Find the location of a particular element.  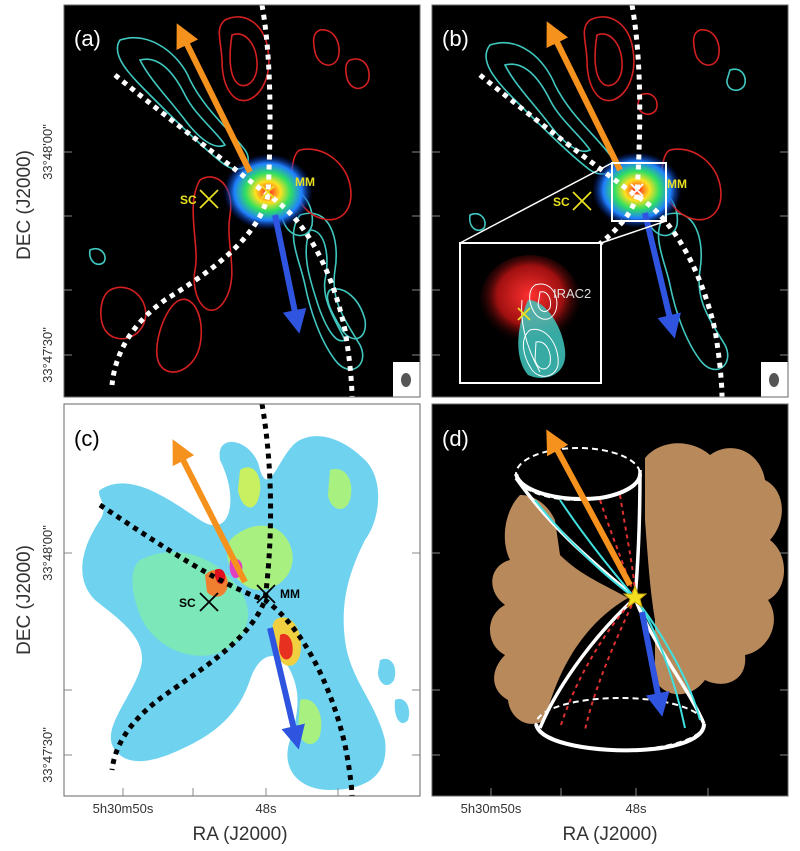

panel-c-xtick-left: 5h30m50s is located at coordinates (123, 808).